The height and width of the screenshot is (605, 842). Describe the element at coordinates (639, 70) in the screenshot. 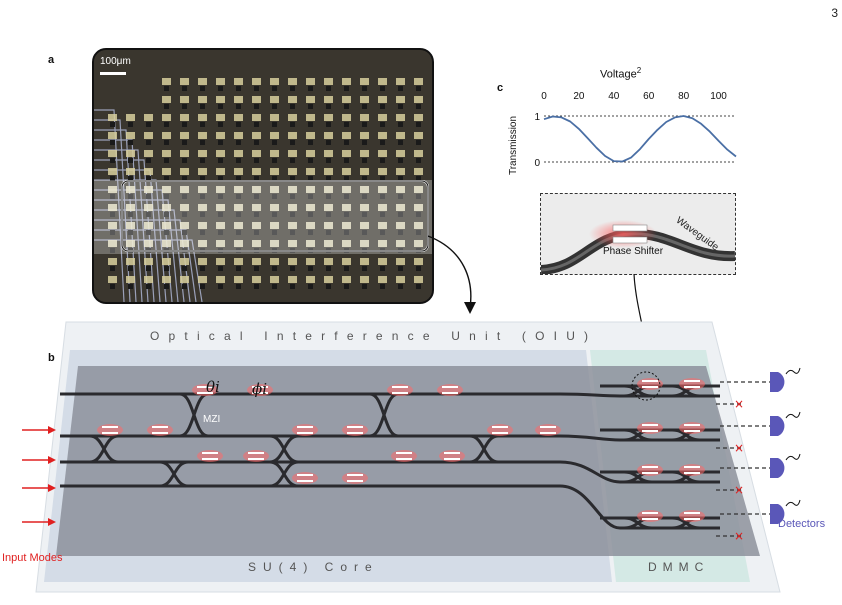

I see `plot-title-sup: 2` at that location.